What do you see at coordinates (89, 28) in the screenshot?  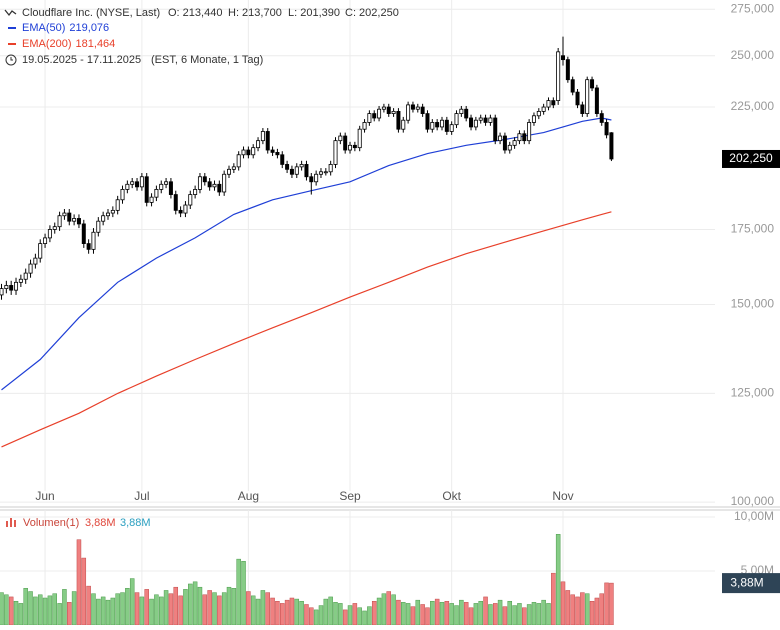 I see `legend-value: 219,076` at bounding box center [89, 28].